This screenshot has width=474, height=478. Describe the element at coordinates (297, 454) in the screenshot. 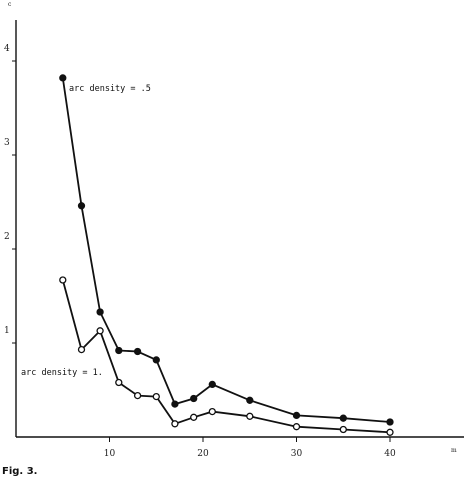

I see `x-tick-label-30: 30` at that location.